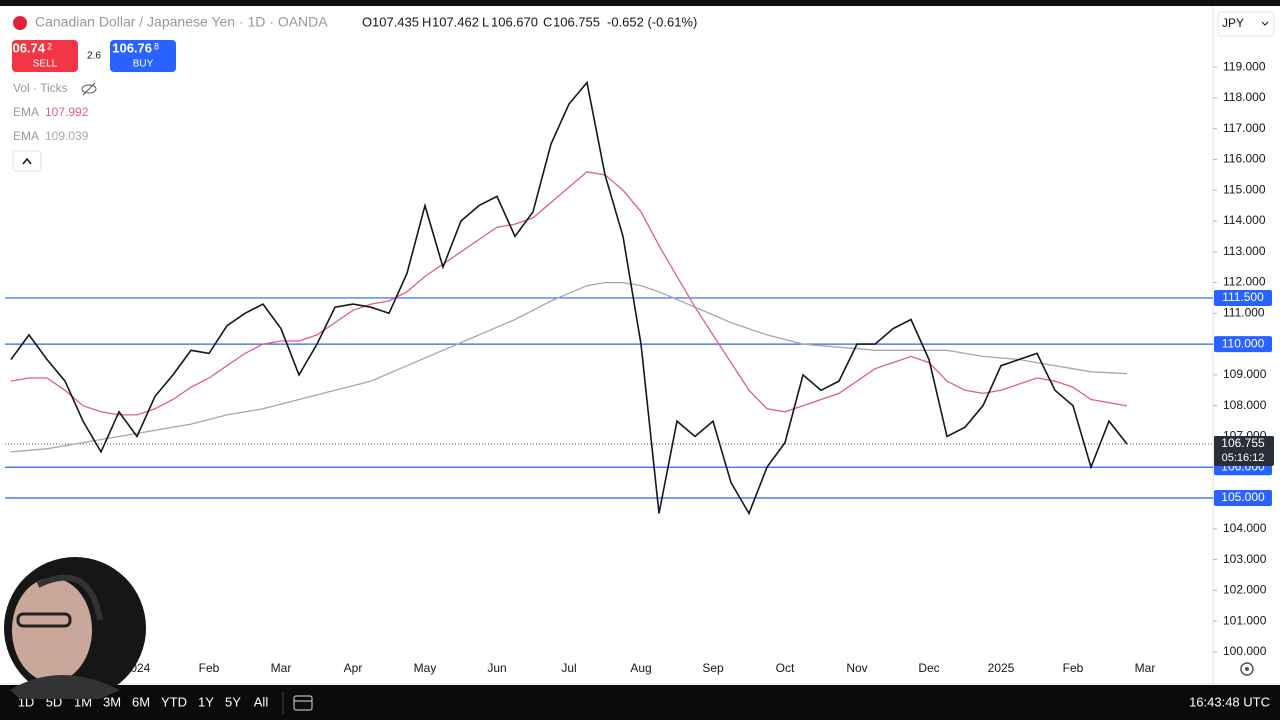  I want to click on calendar-icon, so click(303, 703).